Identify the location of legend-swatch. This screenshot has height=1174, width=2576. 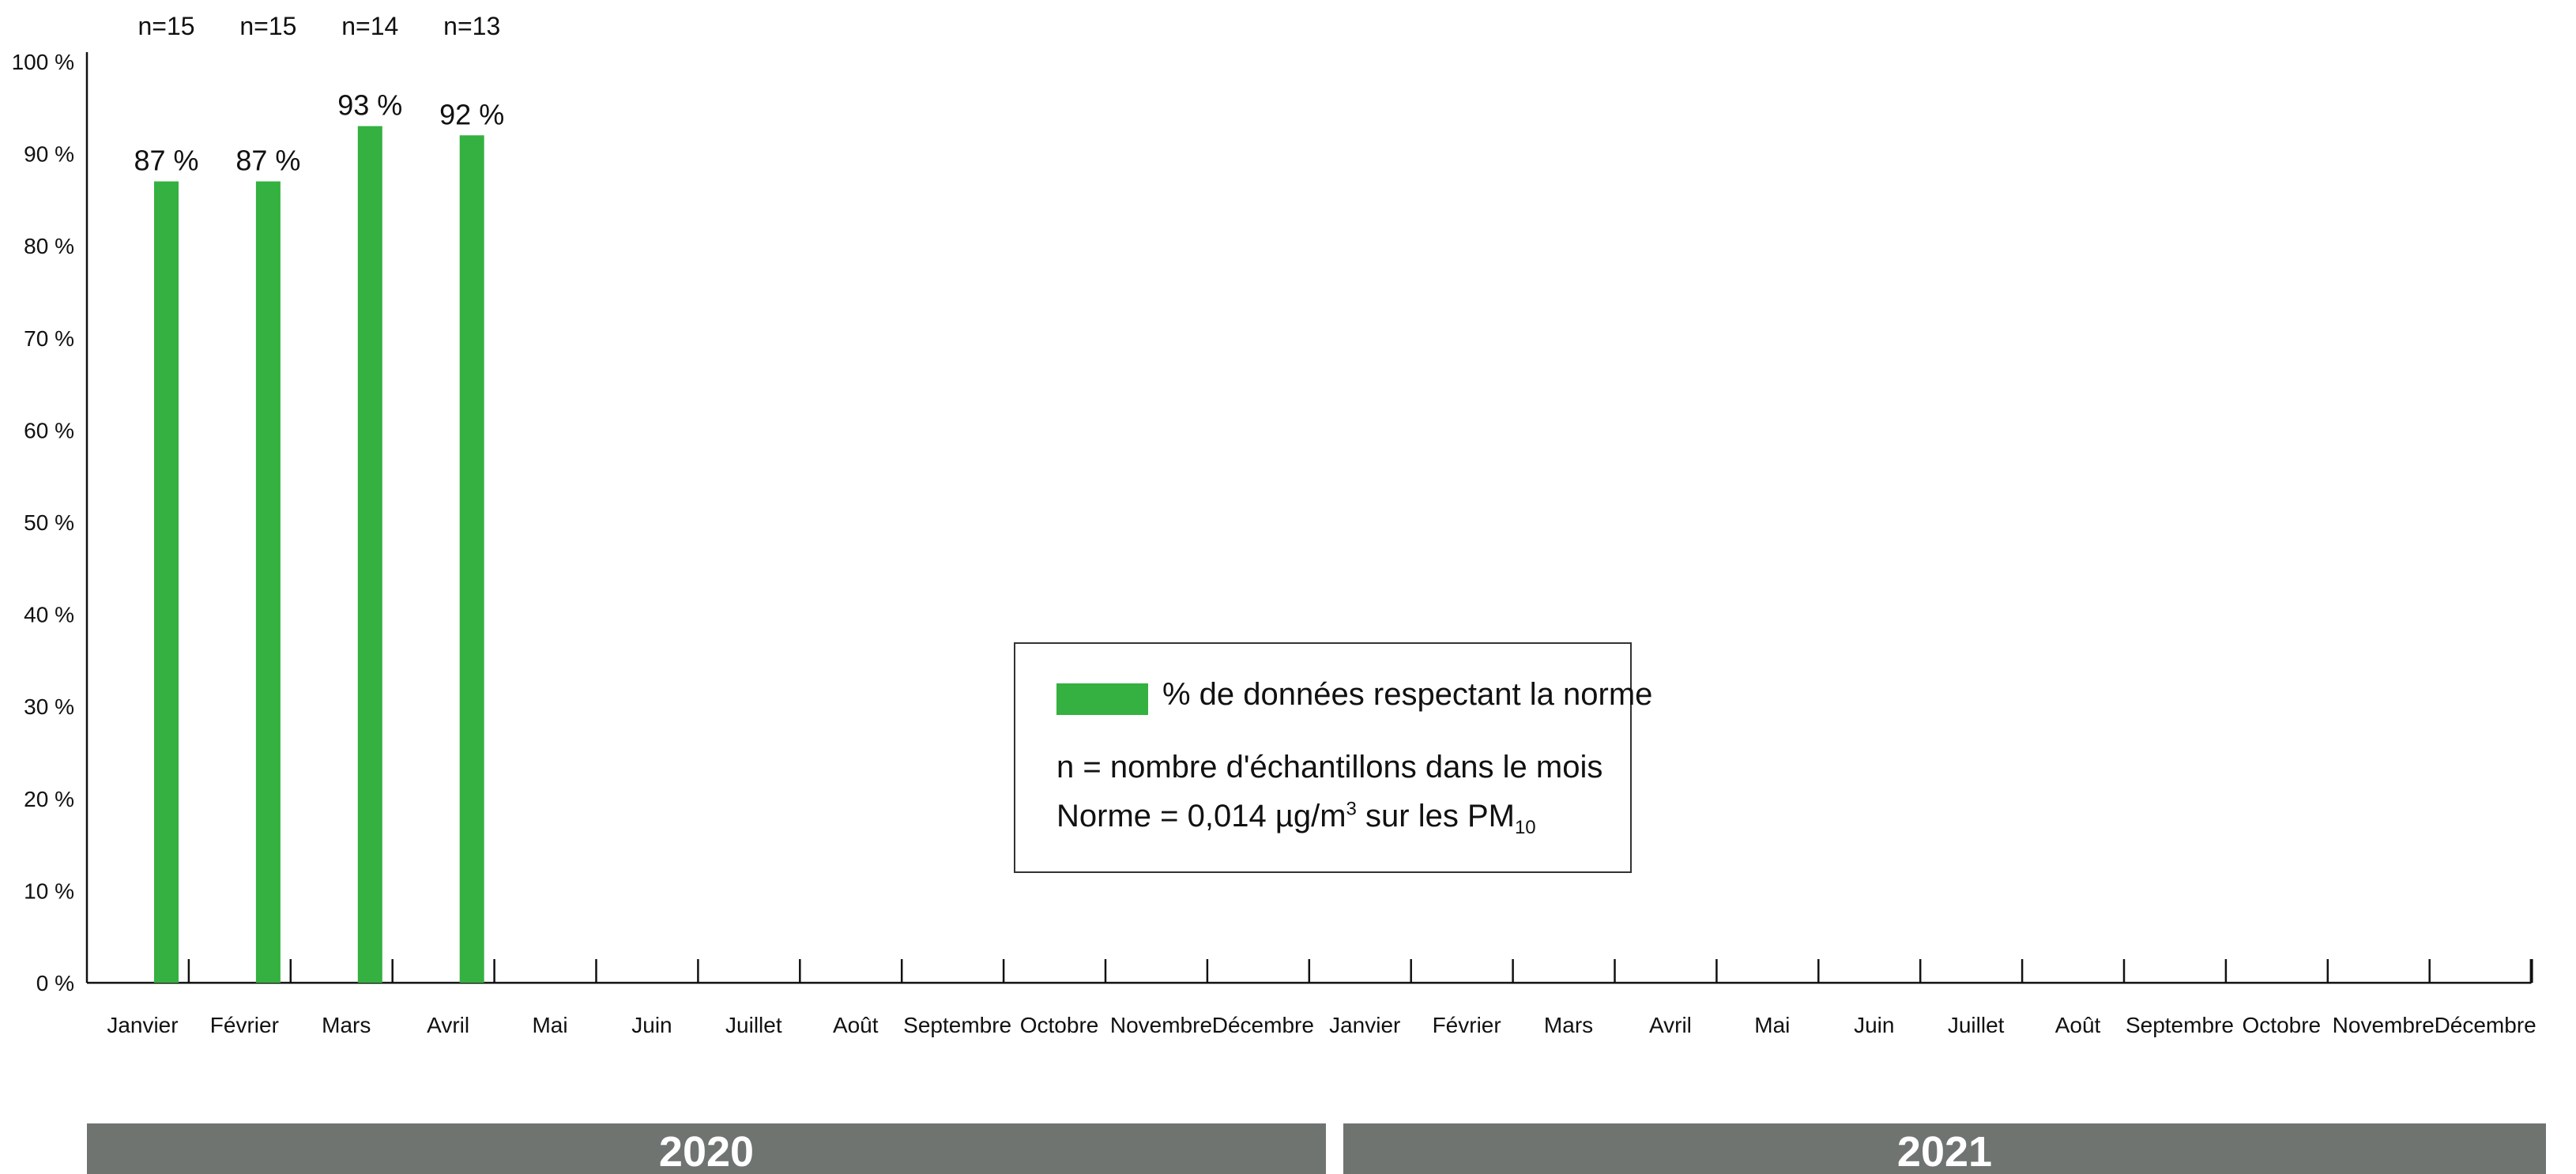
(1102, 699).